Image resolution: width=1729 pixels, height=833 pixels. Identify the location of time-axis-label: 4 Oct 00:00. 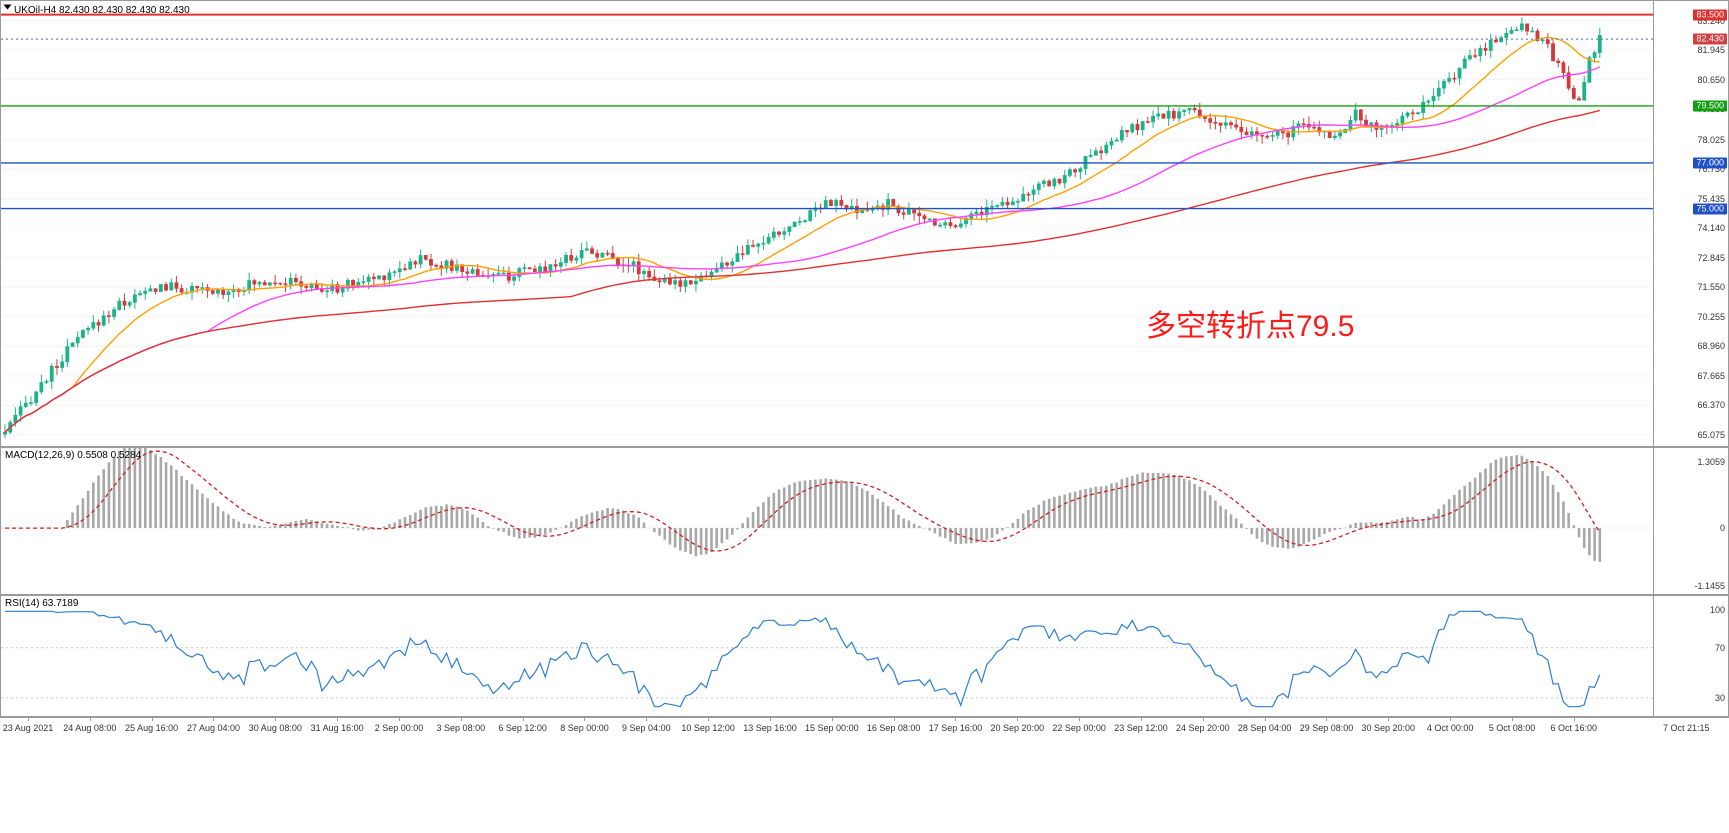
(1450, 728).